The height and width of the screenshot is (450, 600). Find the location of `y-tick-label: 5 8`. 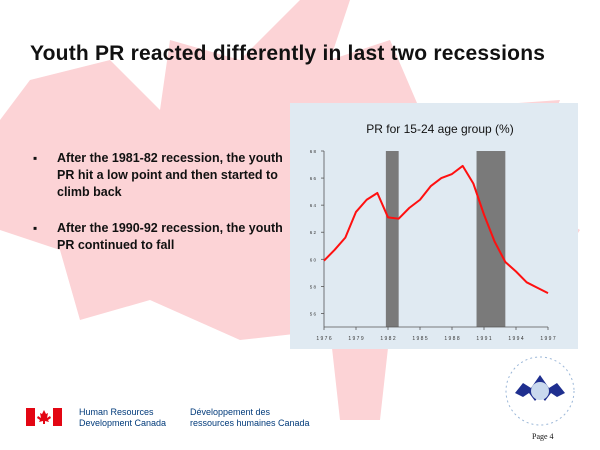

y-tick-label: 5 8 is located at coordinates (313, 286).